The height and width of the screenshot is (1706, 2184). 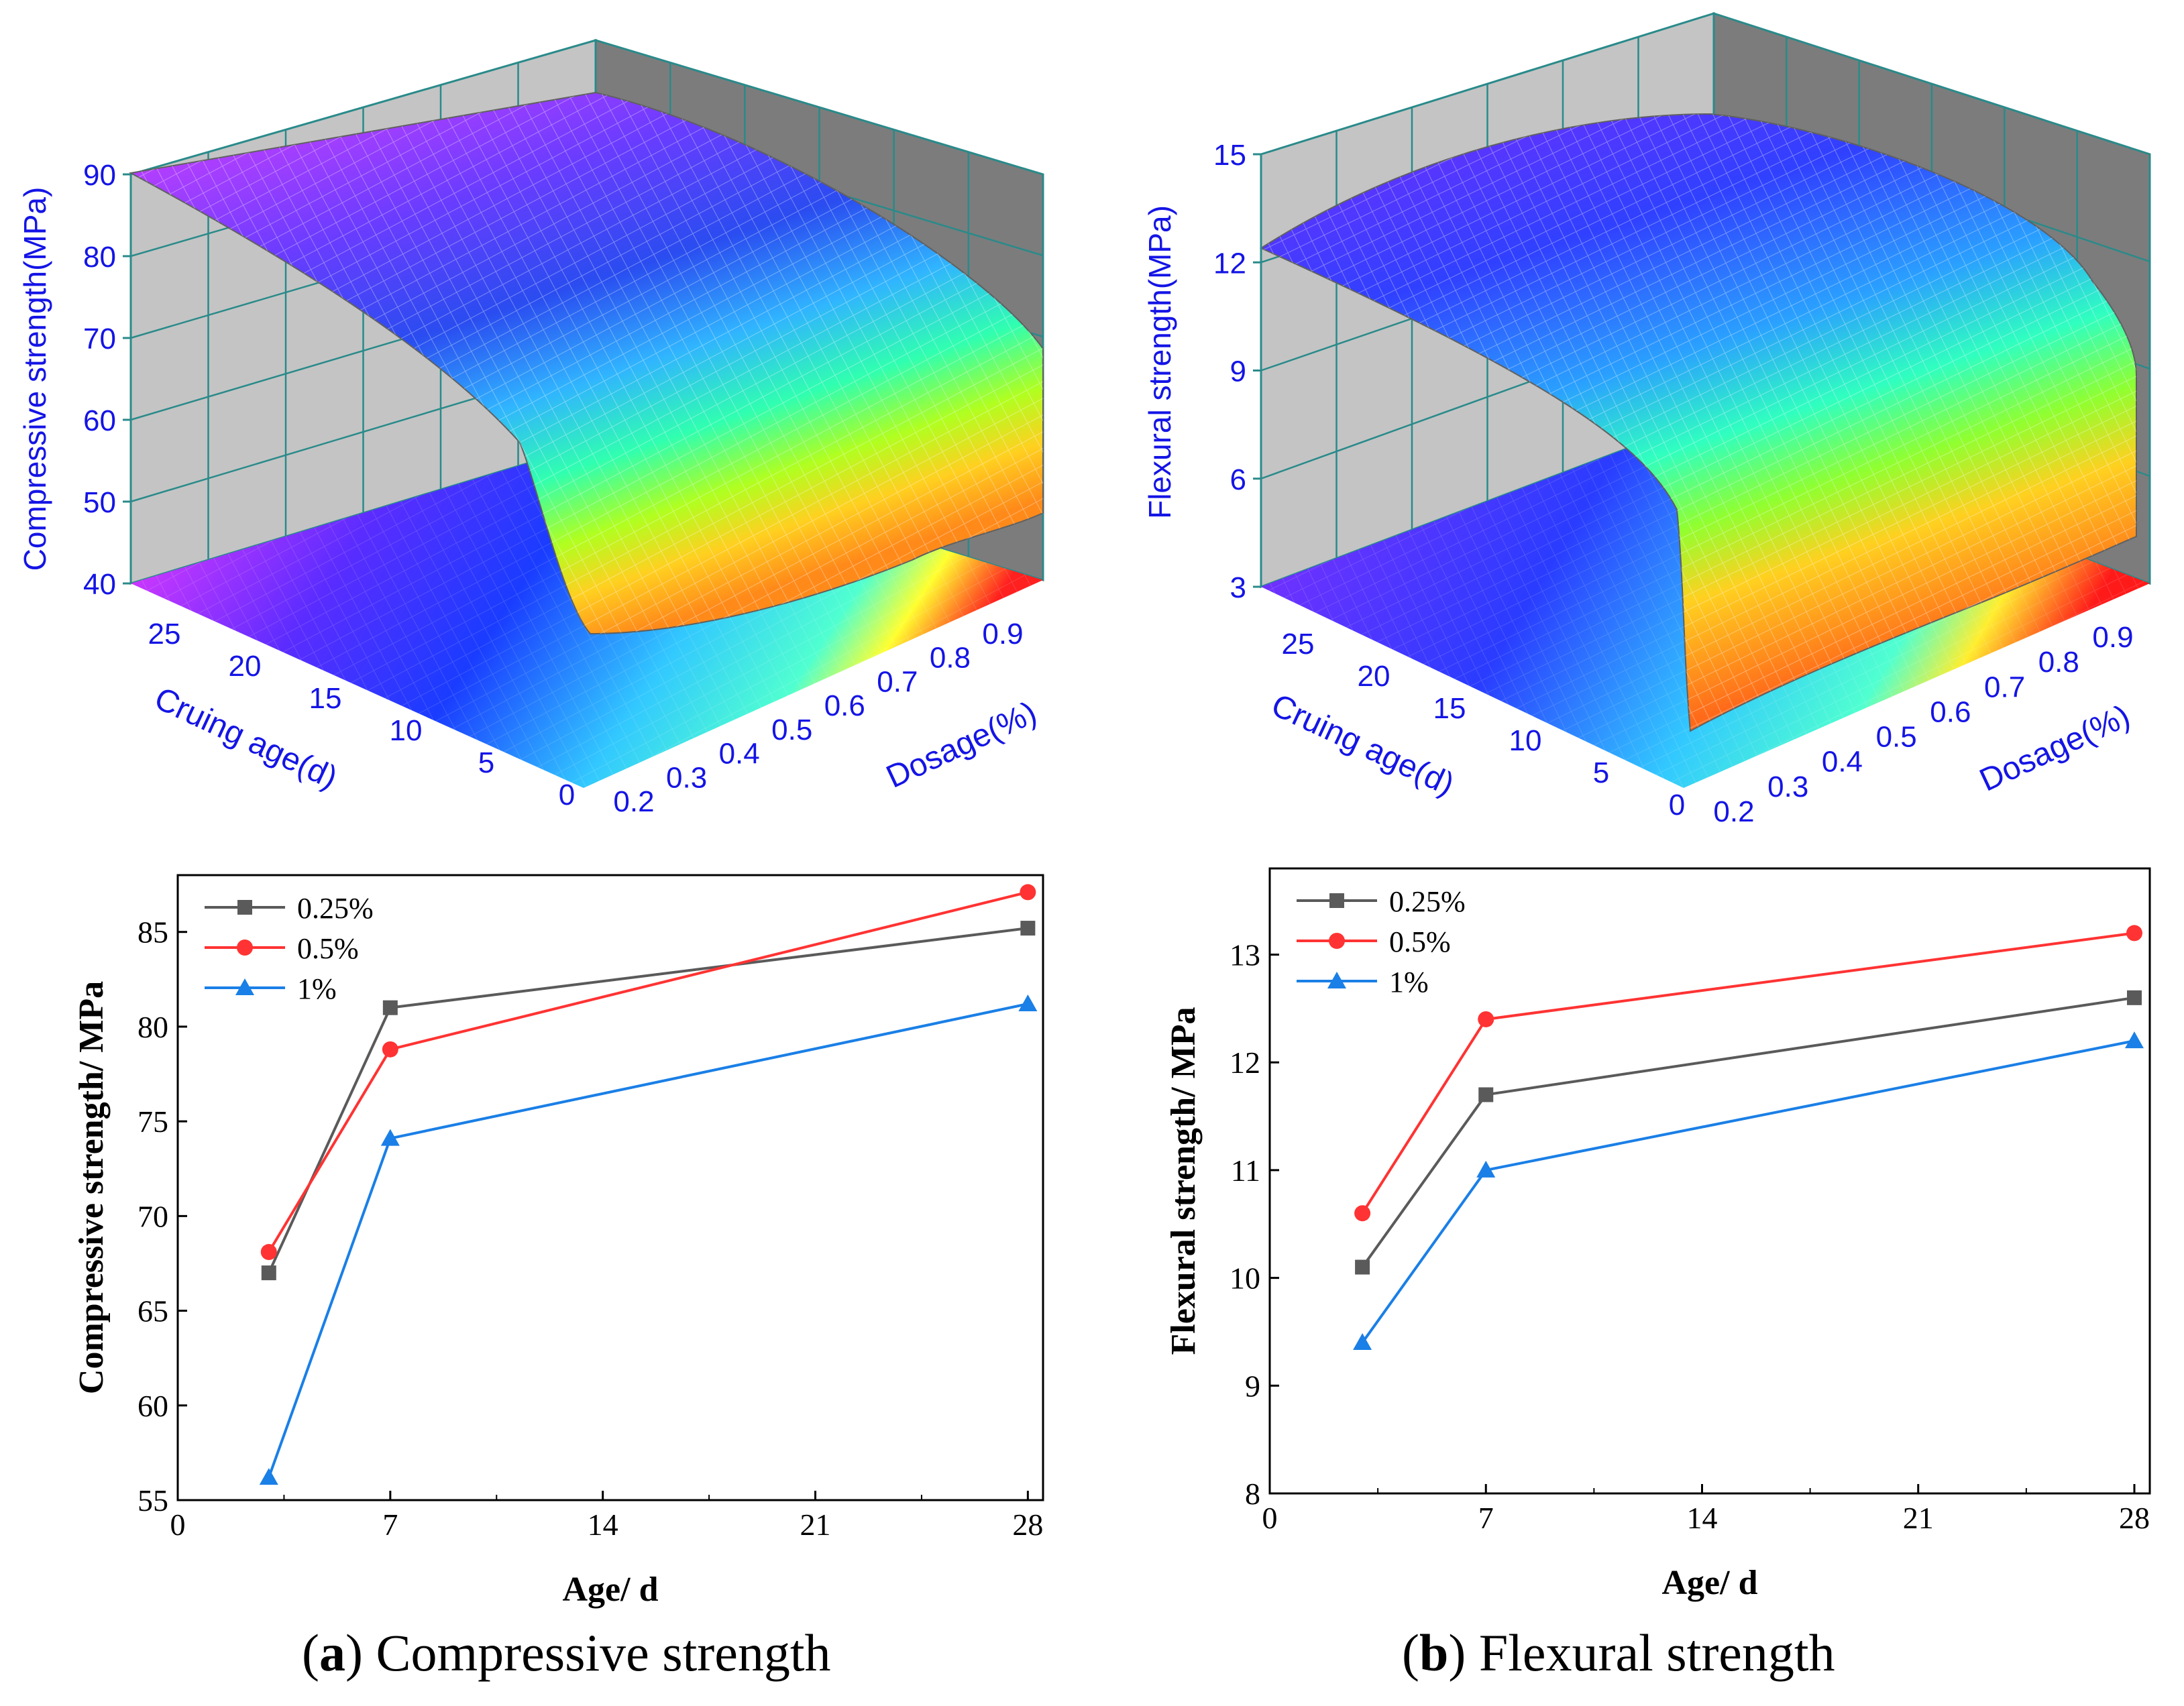 I want to click on z-tick-label: 9, so click(x=1238, y=372).